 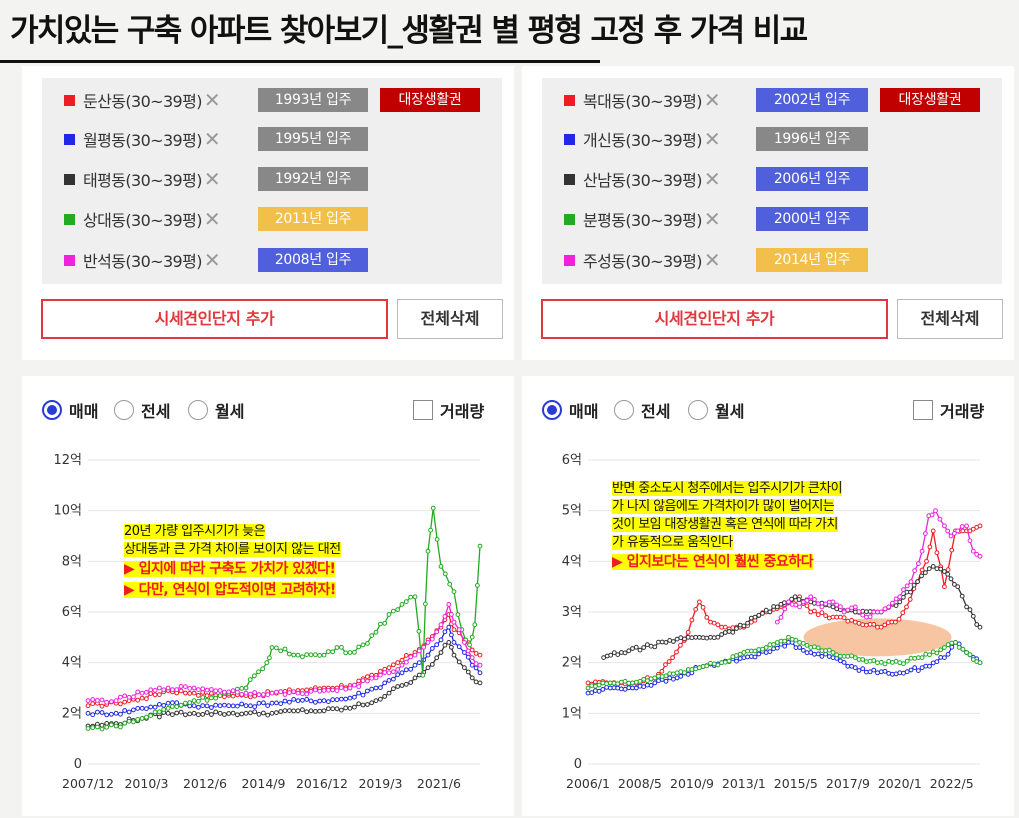 I want to click on left-legend-row-4: 상대동(30~39평) ✕, so click(x=142, y=219).